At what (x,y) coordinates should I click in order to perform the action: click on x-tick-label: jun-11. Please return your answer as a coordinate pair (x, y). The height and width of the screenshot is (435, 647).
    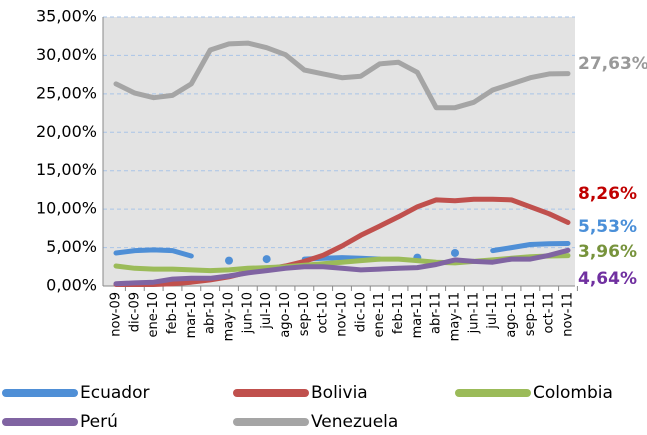
    Looking at the image, I should click on (473, 313).